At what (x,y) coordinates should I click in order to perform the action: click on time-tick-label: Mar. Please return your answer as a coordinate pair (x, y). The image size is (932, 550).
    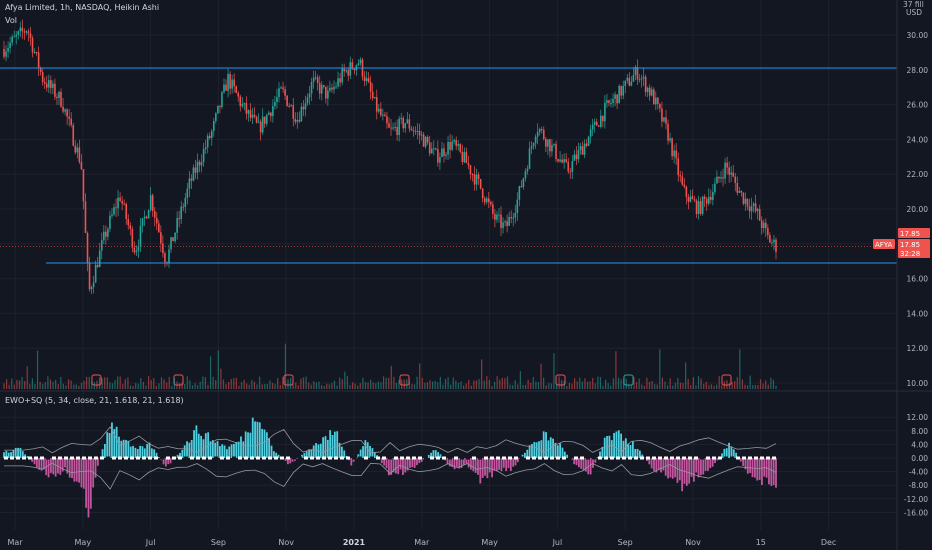
    Looking at the image, I should click on (15, 542).